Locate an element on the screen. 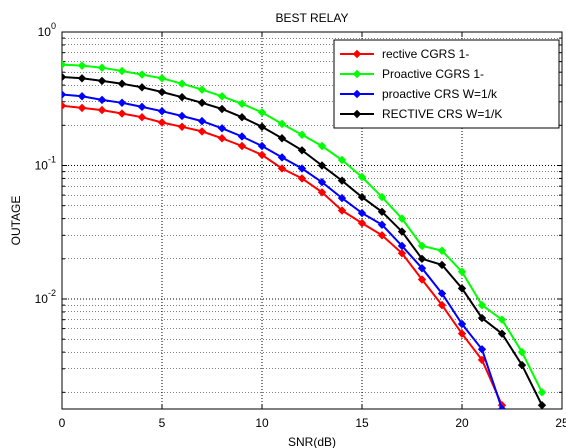  x-tick-label: 0 is located at coordinates (62, 423).